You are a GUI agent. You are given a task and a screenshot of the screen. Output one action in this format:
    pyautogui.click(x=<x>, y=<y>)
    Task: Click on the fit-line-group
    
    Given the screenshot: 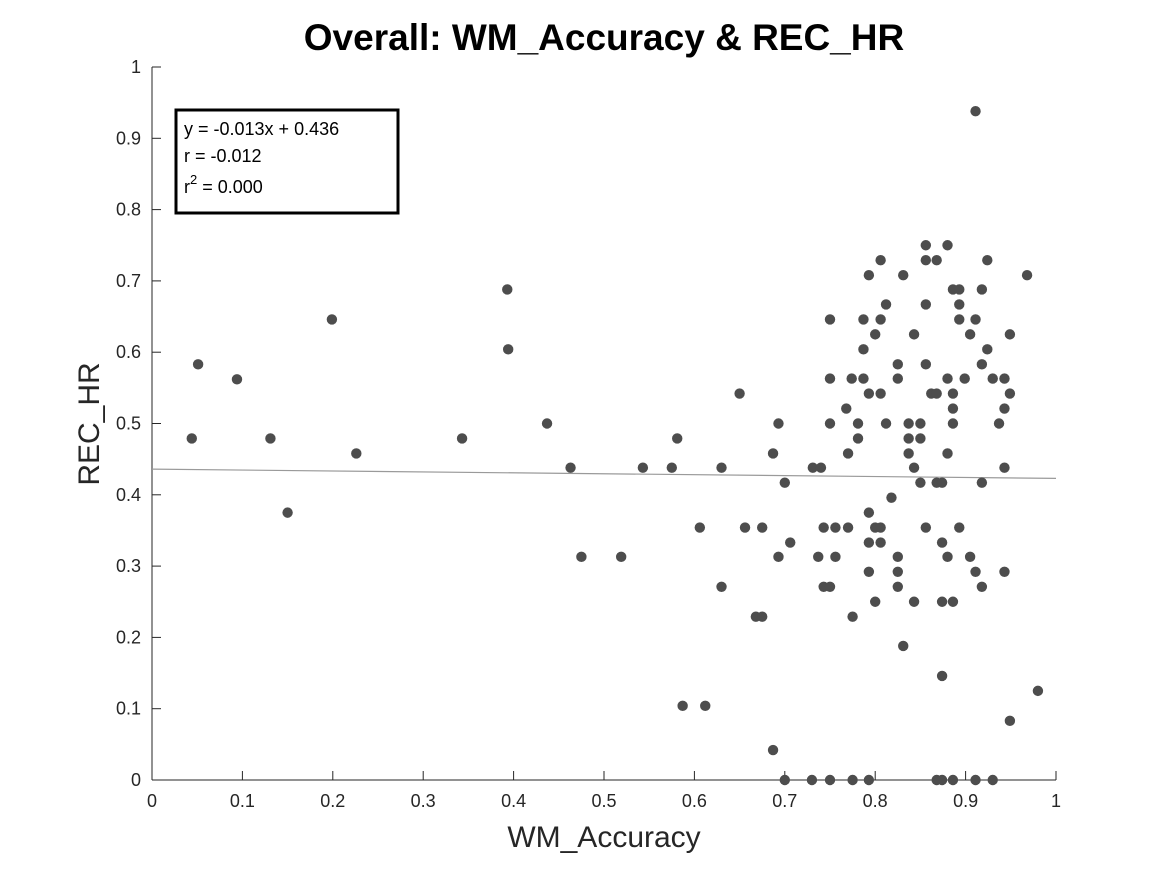 What is the action you would take?
    pyautogui.click(x=604, y=474)
    